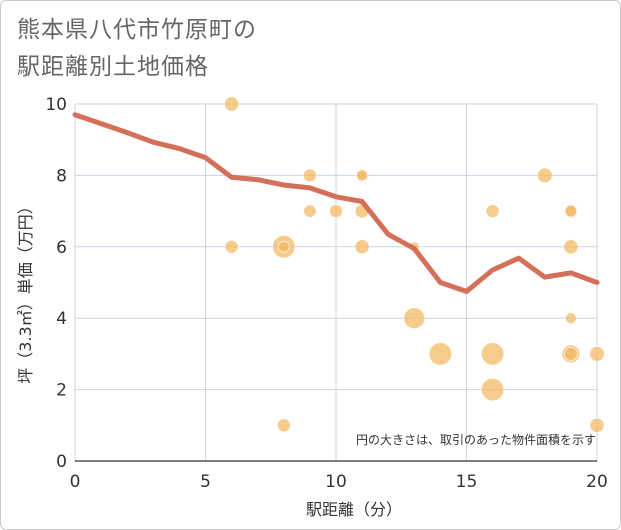  Describe the element at coordinates (61, 462) in the screenshot. I see `y-tick-label: 0` at that location.